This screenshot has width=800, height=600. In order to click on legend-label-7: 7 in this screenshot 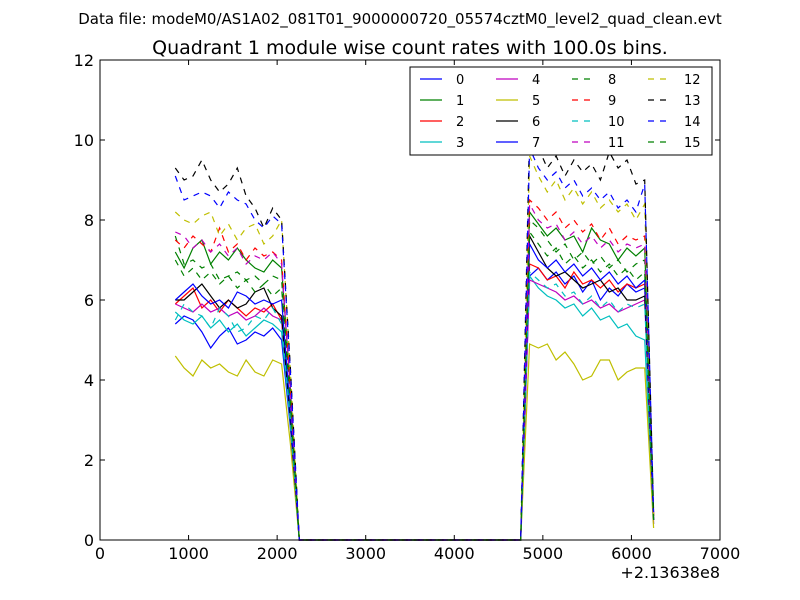, I will do `click(536, 143)`.